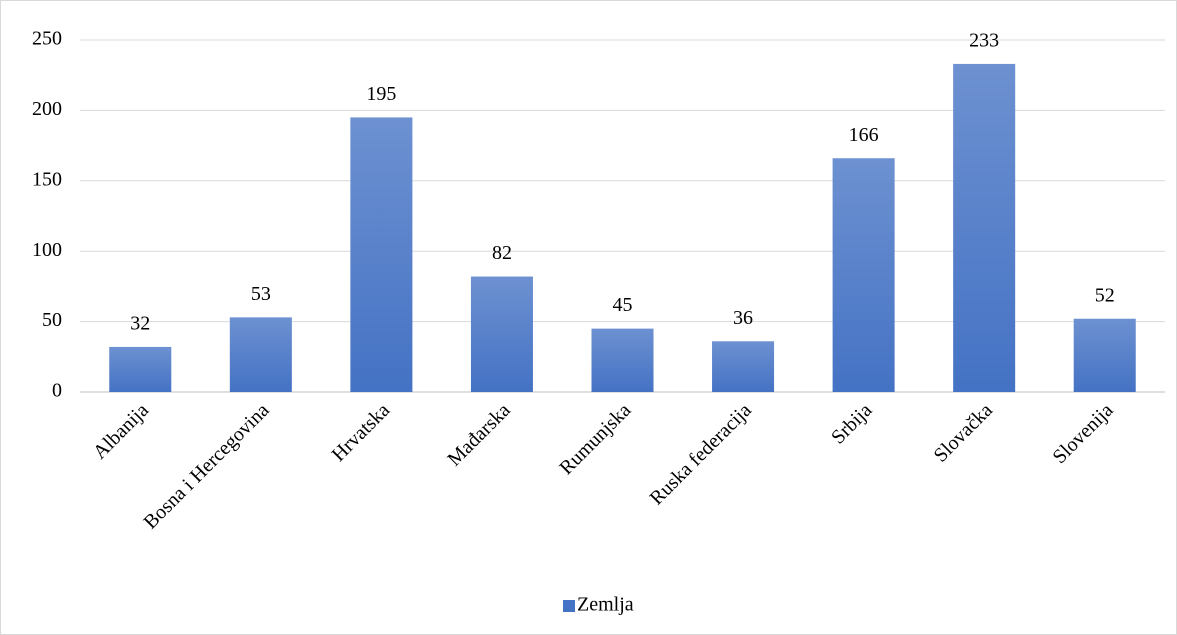 The image size is (1177, 635). Describe the element at coordinates (1105, 295) in the screenshot. I see `data-label: 52` at that location.